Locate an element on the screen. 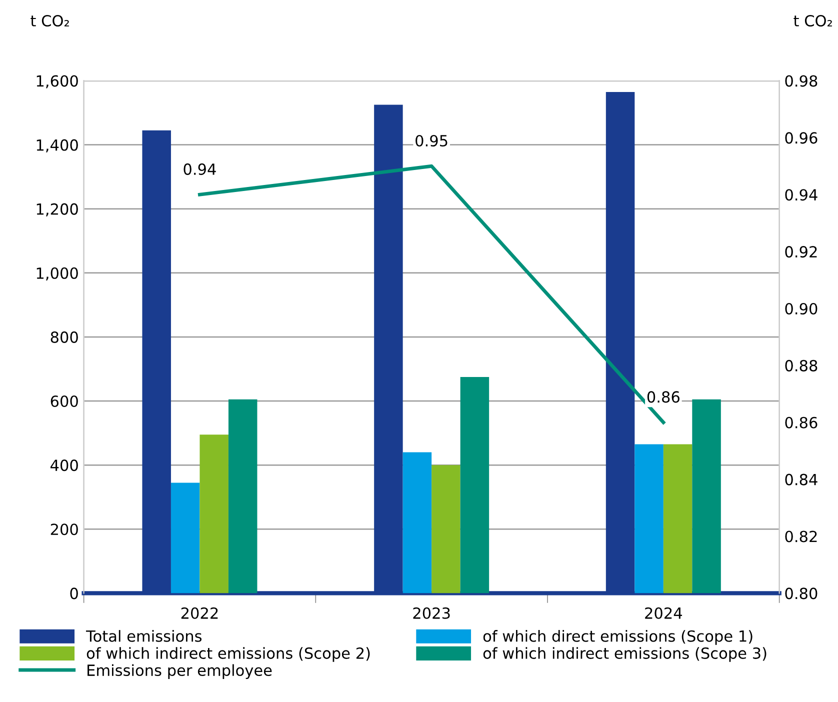 The width and height of the screenshot is (838, 702). data-label: 0.86 is located at coordinates (663, 397).